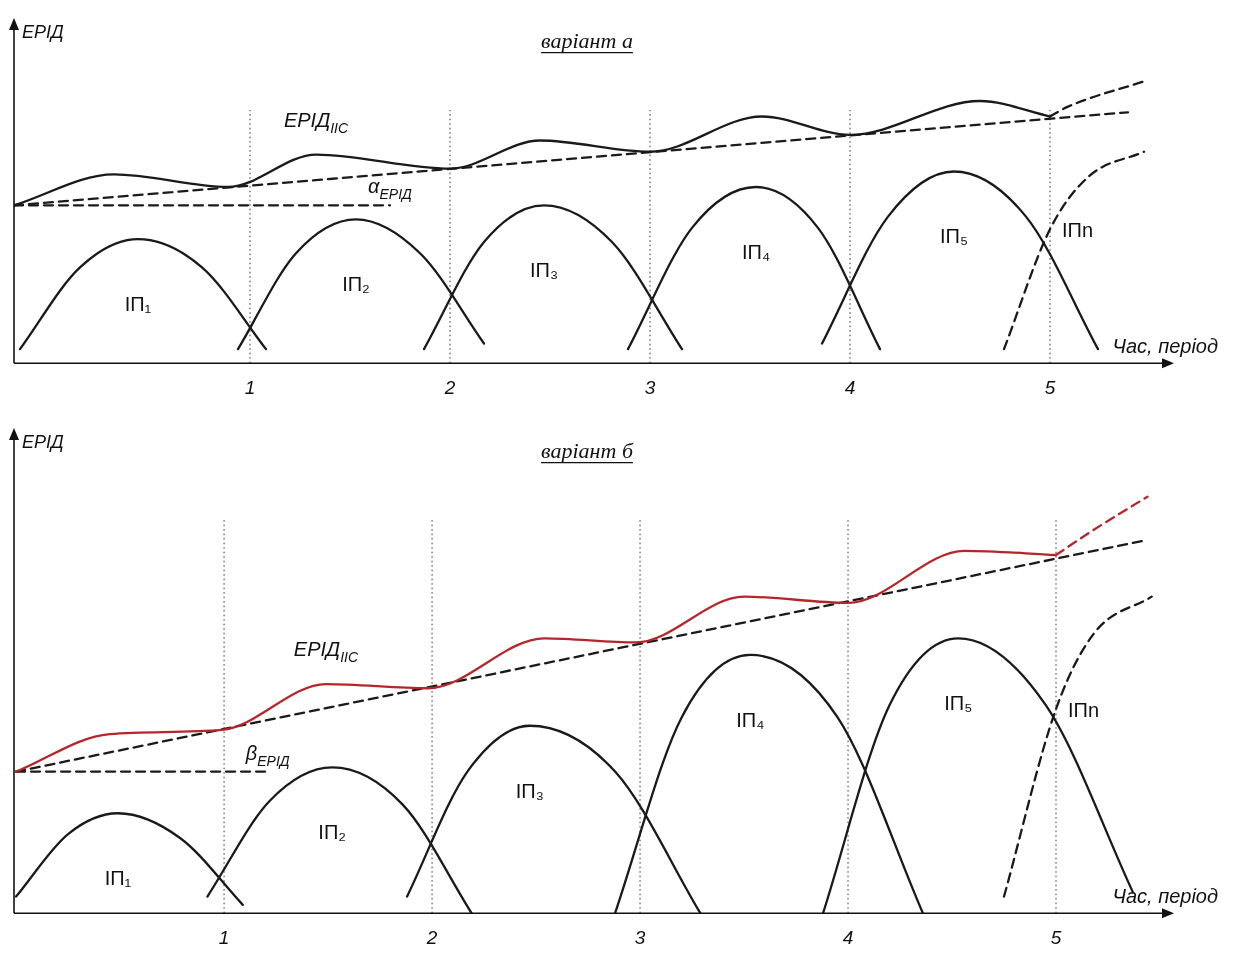 This screenshot has height=976, width=1243. I want to click on chart-title: варіант а, so click(587, 40).